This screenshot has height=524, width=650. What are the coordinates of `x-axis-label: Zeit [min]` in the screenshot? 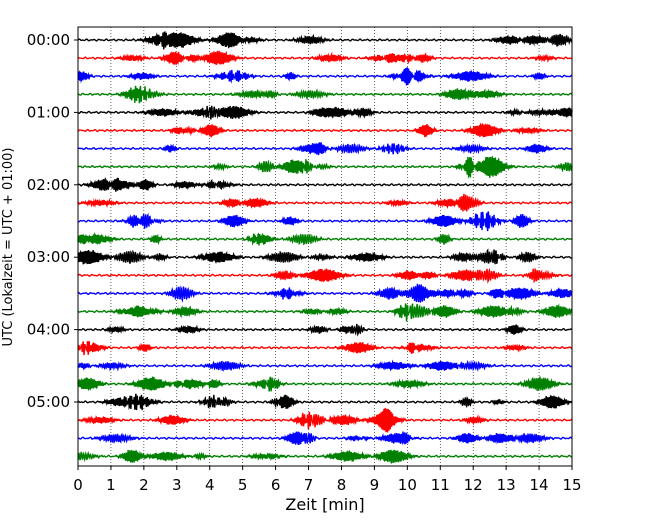 It's located at (324, 504).